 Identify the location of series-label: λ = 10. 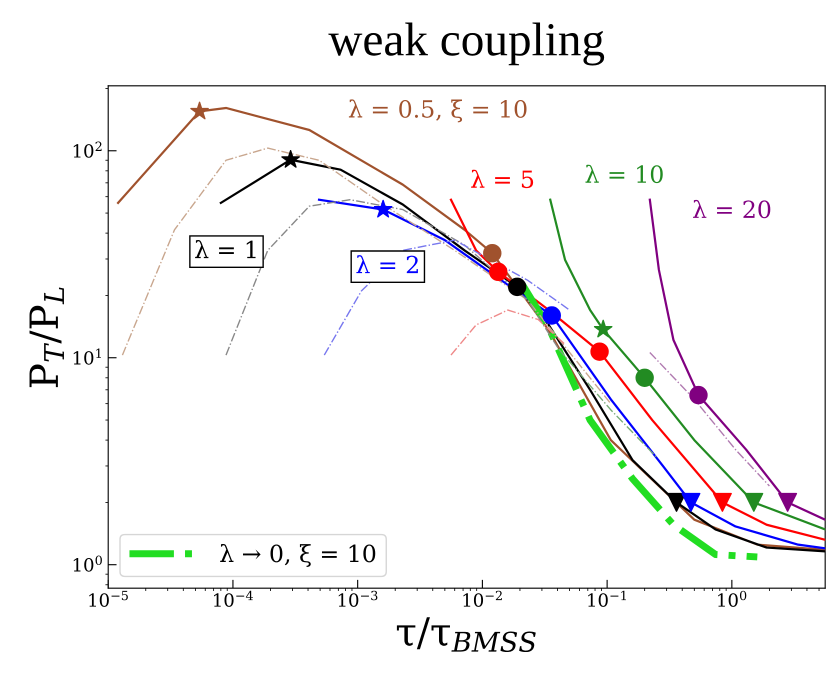
(624, 174).